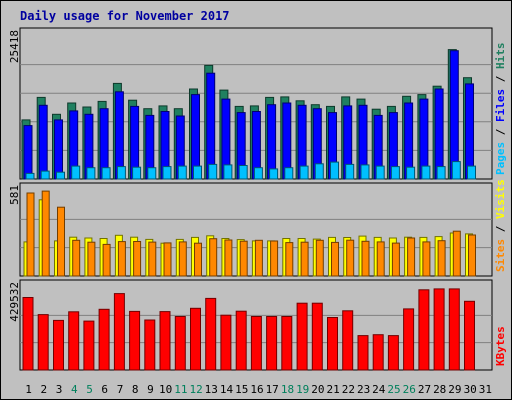 Image resolution: width=512 pixels, height=404 pixels. What do you see at coordinates (89, 389) in the screenshot?
I see `x-tick-label: 5` at bounding box center [89, 389].